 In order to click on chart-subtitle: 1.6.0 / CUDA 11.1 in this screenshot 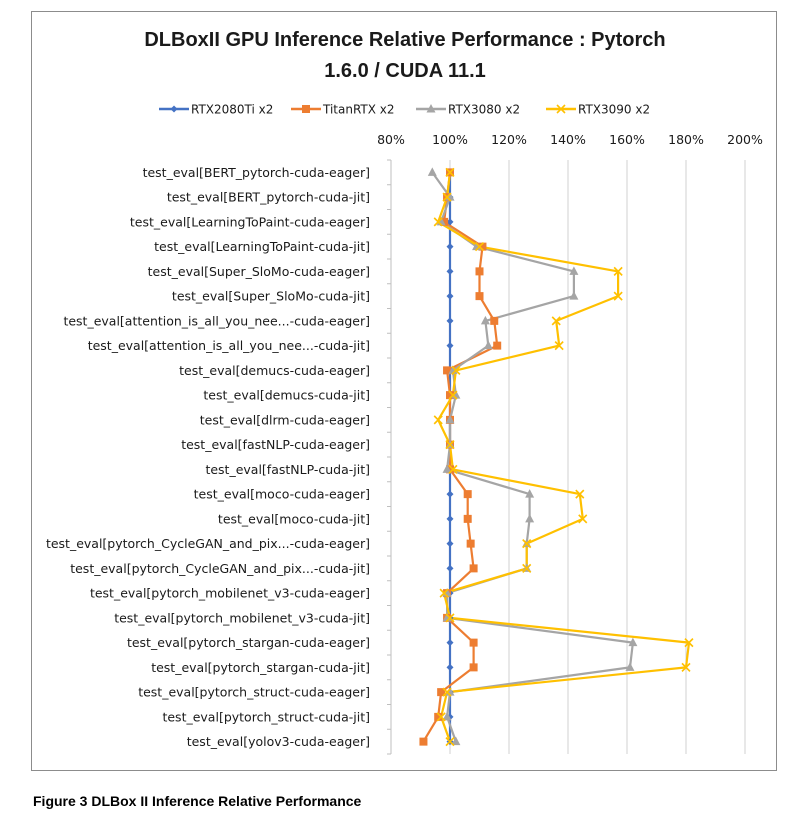, I will do `click(405, 71)`.